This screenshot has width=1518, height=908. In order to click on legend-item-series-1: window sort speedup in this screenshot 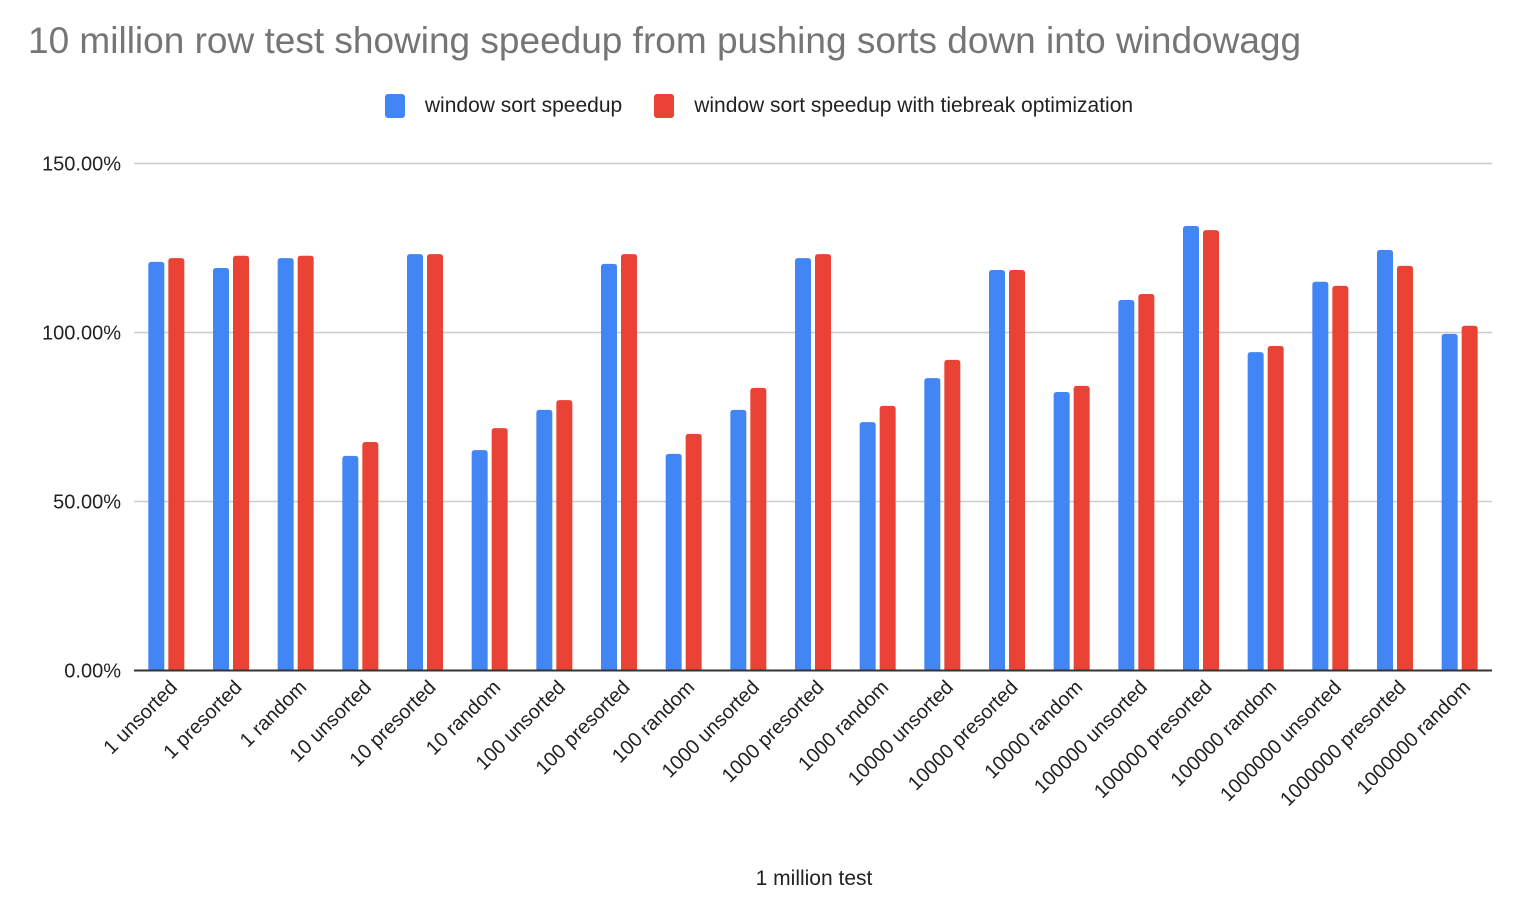, I will do `click(503, 106)`.